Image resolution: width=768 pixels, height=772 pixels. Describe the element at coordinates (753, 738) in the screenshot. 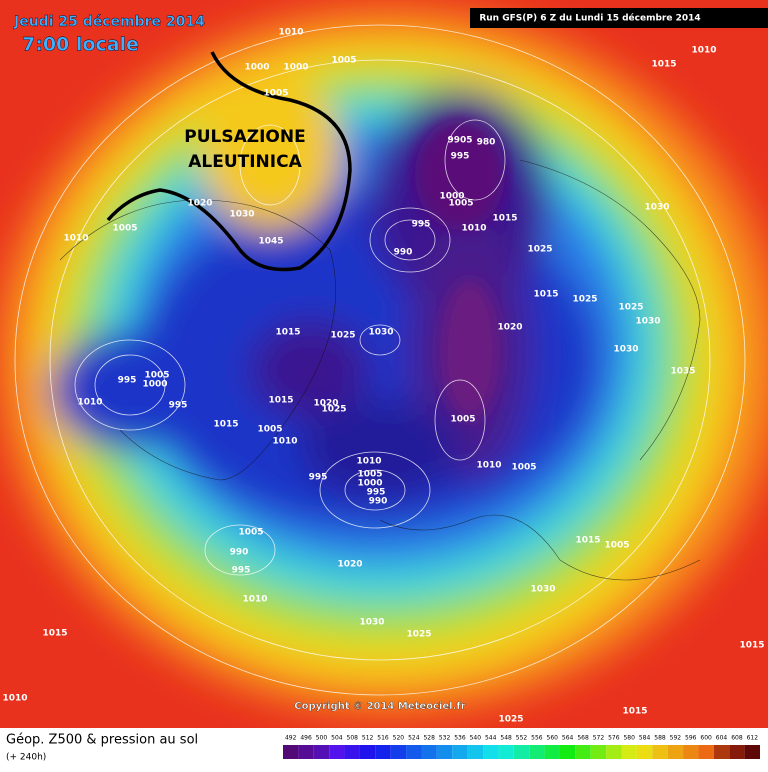

I see `colorbar-label: 612` at that location.